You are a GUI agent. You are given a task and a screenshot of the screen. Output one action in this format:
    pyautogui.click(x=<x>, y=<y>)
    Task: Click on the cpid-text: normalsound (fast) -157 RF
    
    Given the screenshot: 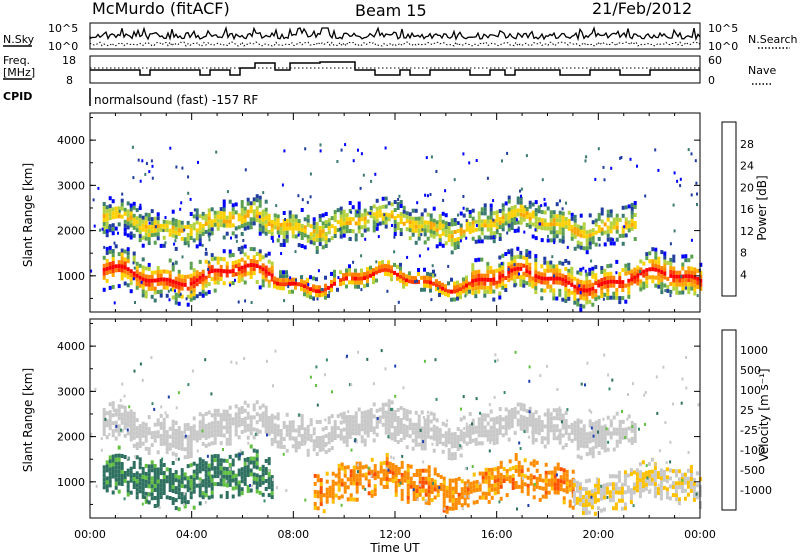 What is the action you would take?
    pyautogui.click(x=176, y=100)
    